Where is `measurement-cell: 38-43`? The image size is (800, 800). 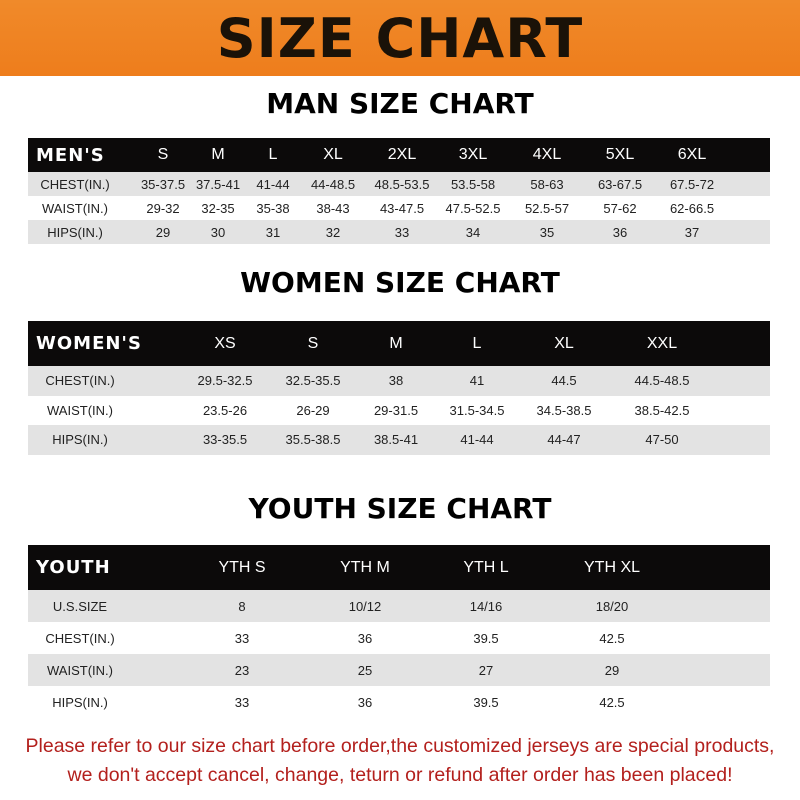 measurement-cell: 38-43 is located at coordinates (333, 208).